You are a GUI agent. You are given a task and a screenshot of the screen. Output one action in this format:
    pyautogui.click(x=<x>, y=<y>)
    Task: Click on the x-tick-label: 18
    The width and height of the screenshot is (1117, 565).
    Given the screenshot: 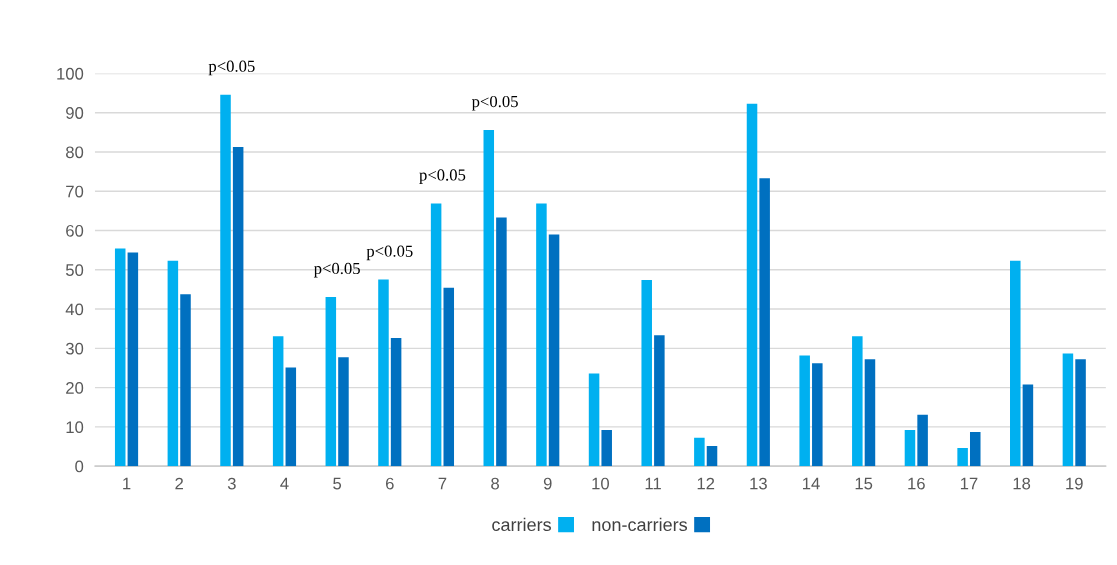 What is the action you would take?
    pyautogui.click(x=1022, y=483)
    